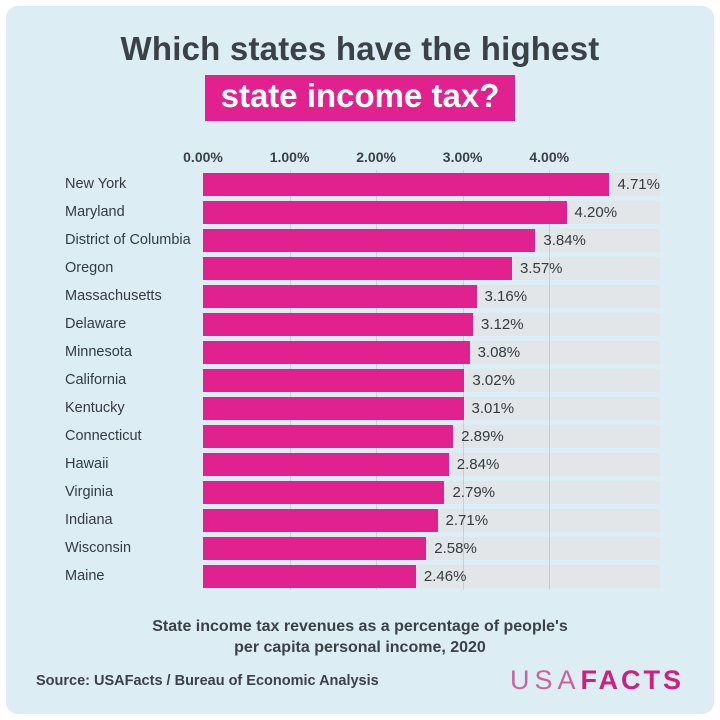 Image resolution: width=720 pixels, height=720 pixels. I want to click on bar-track: 3.16%, so click(431, 296).